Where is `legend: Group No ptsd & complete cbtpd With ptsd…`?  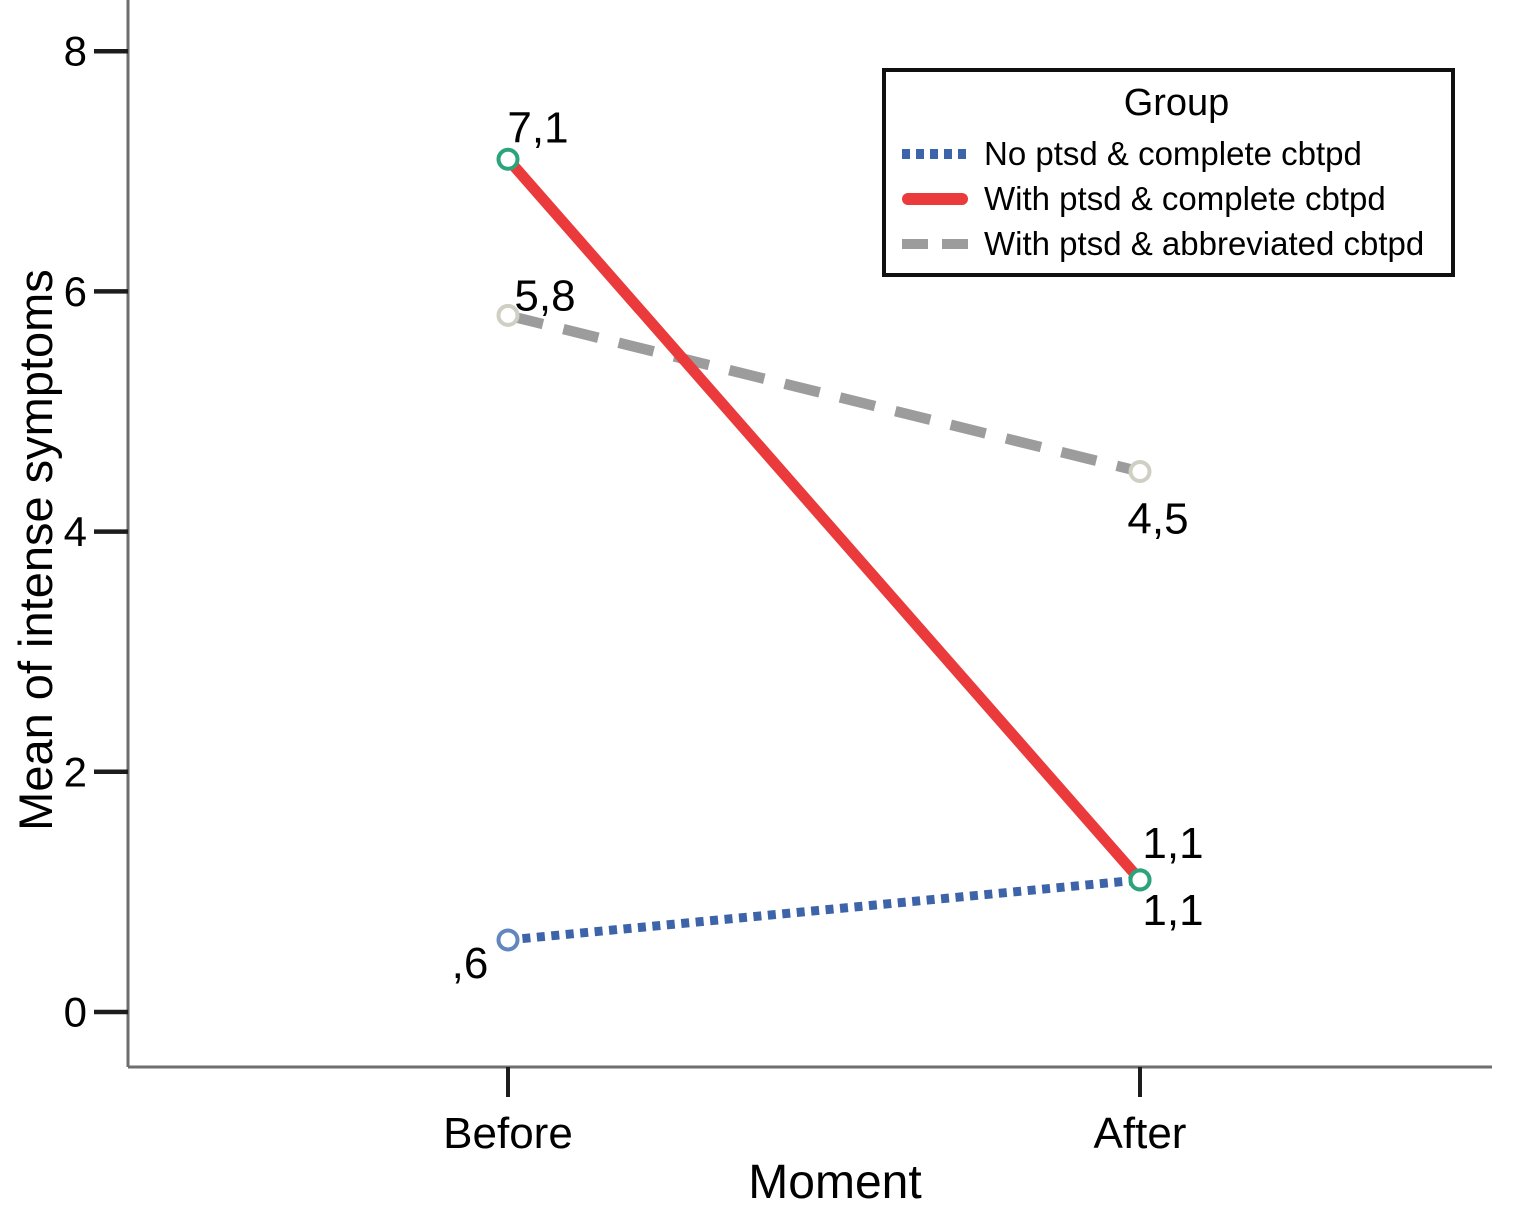
legend: Group No ptsd & complete cbtpd With ptsd… is located at coordinates (1168, 172).